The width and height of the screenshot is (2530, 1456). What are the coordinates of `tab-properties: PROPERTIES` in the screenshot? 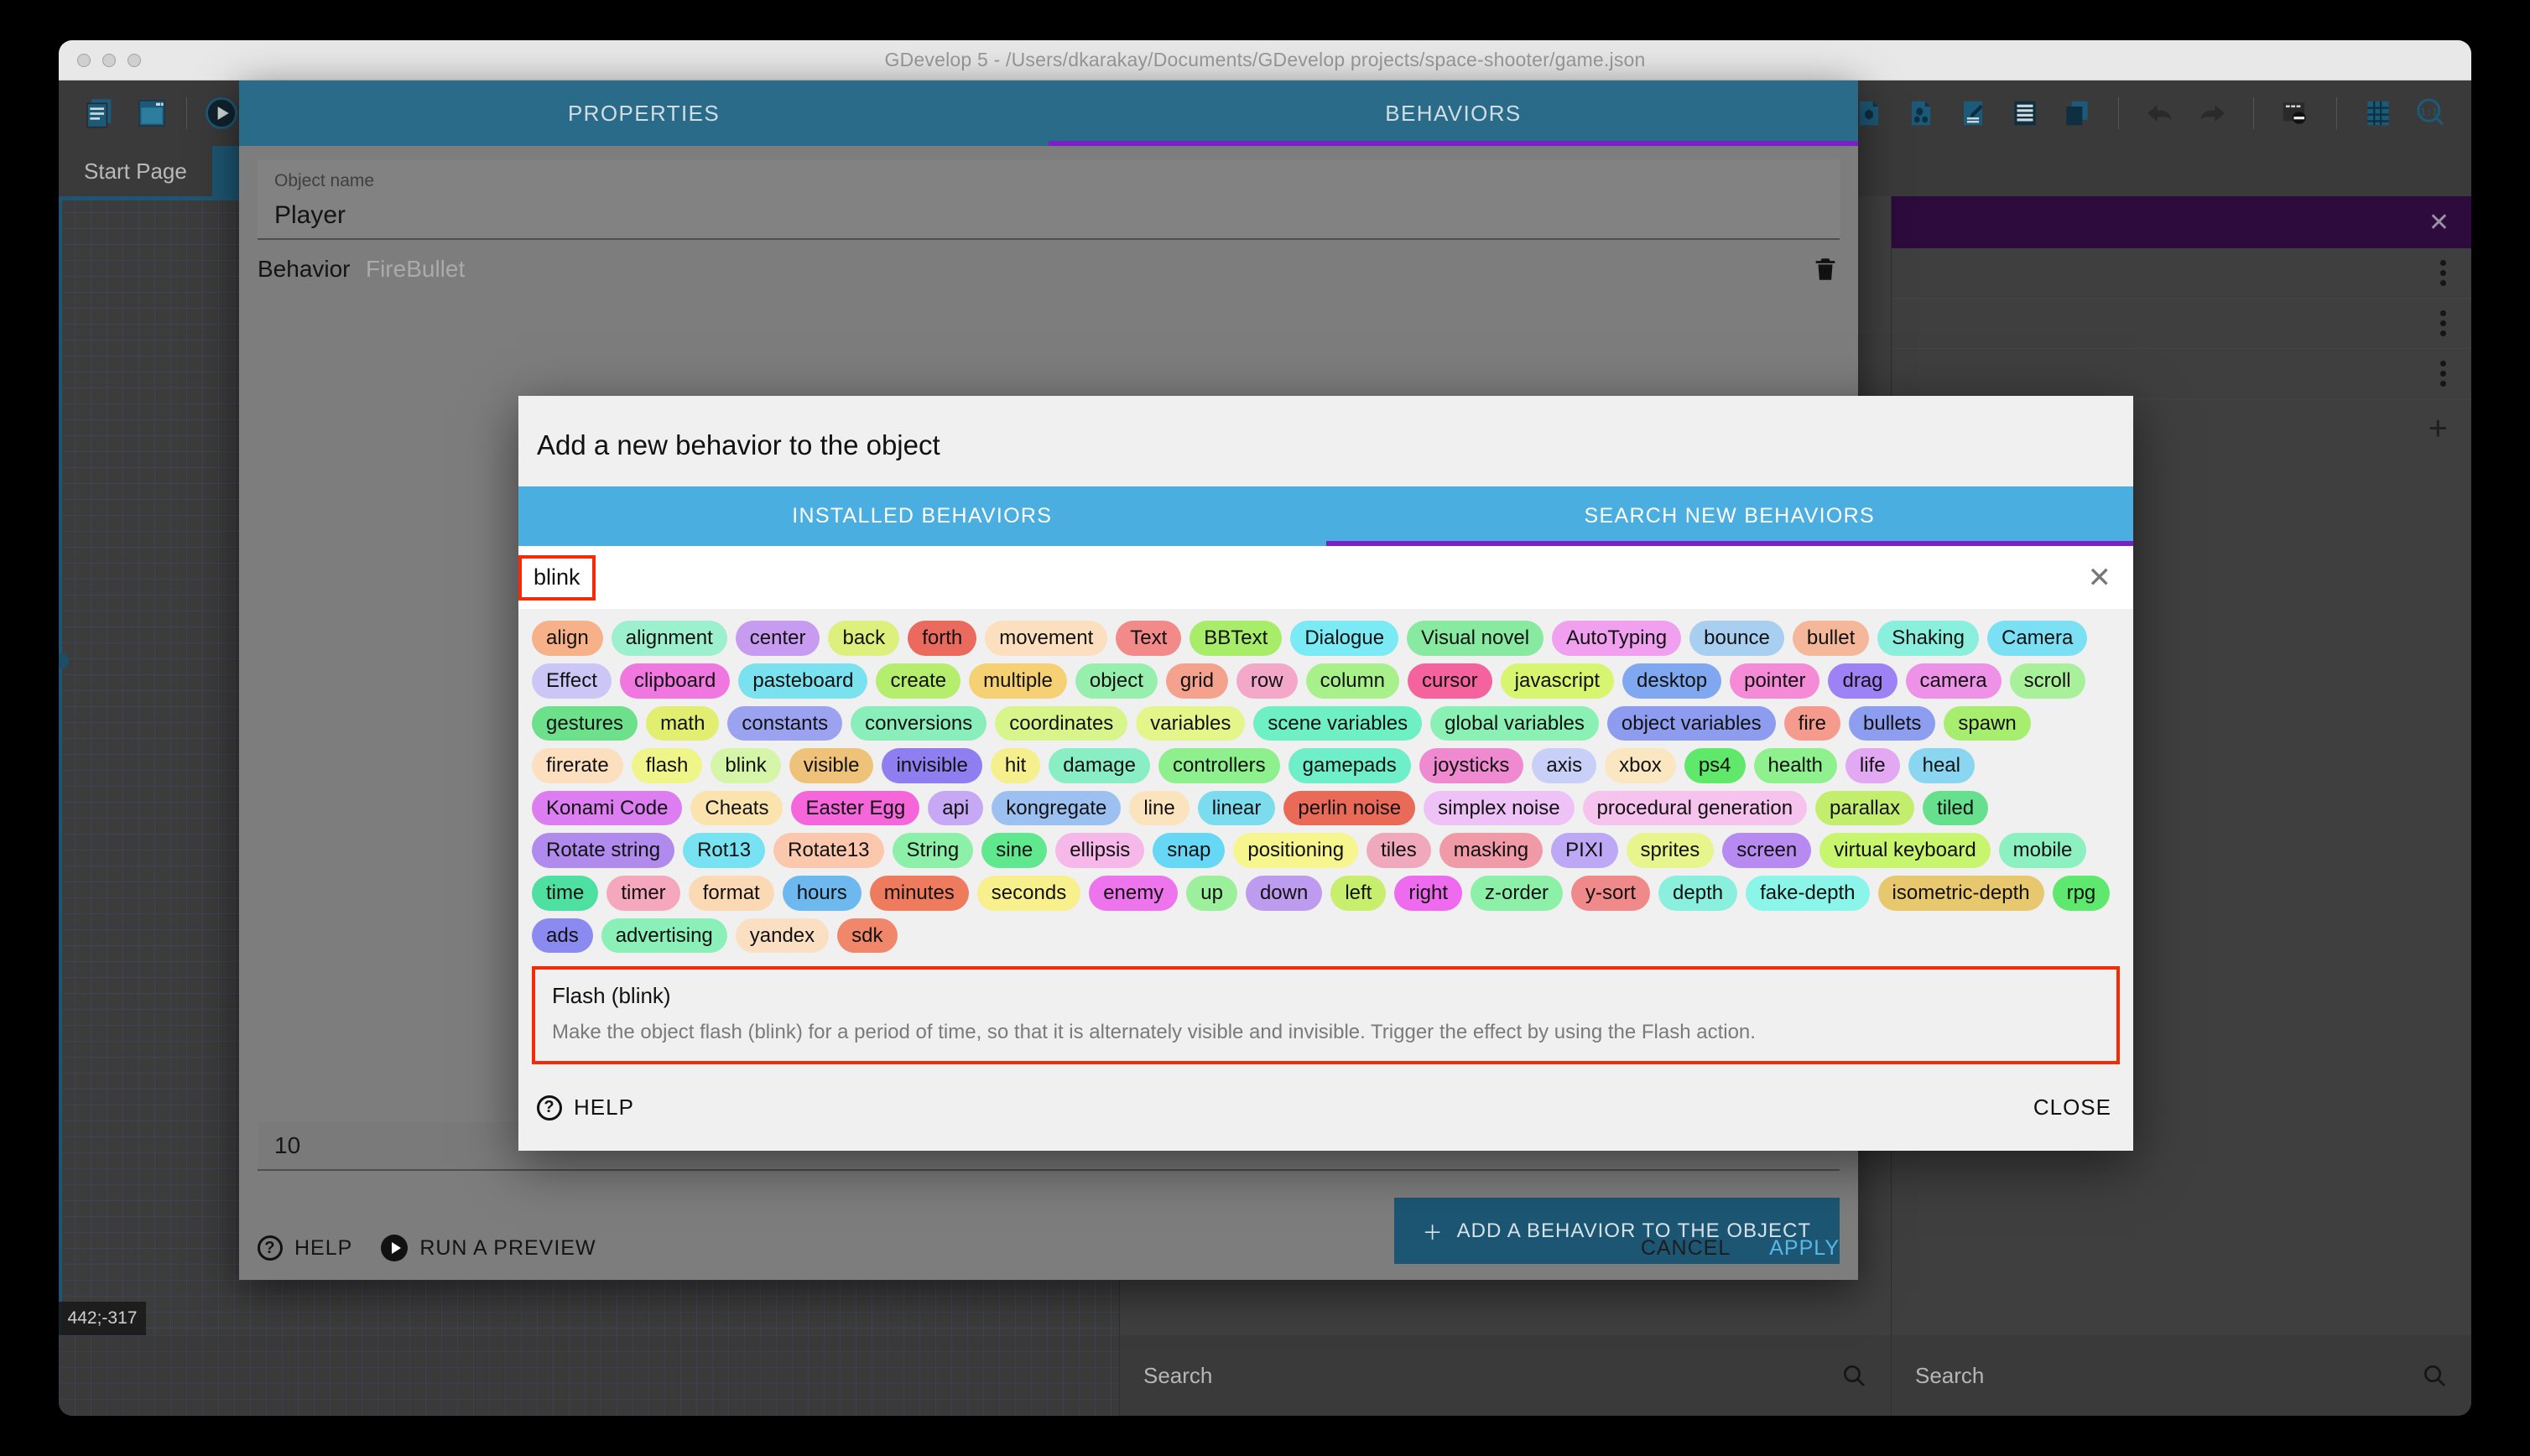 It's located at (644, 113).